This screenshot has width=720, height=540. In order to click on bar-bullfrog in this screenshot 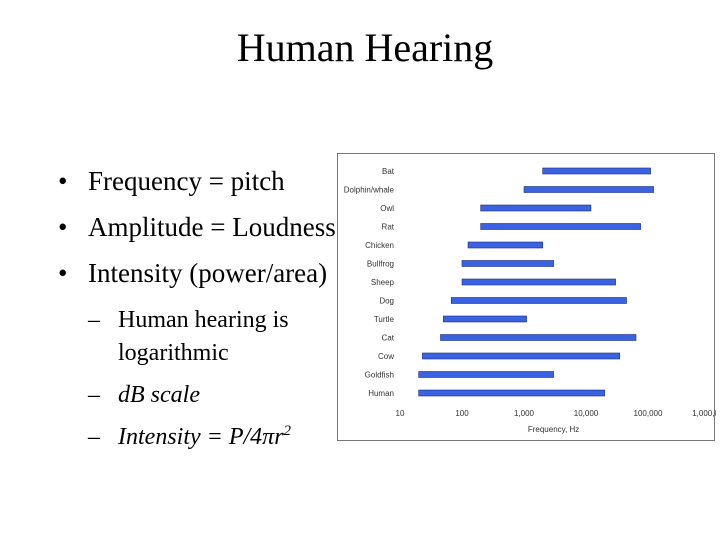, I will do `click(507, 263)`.